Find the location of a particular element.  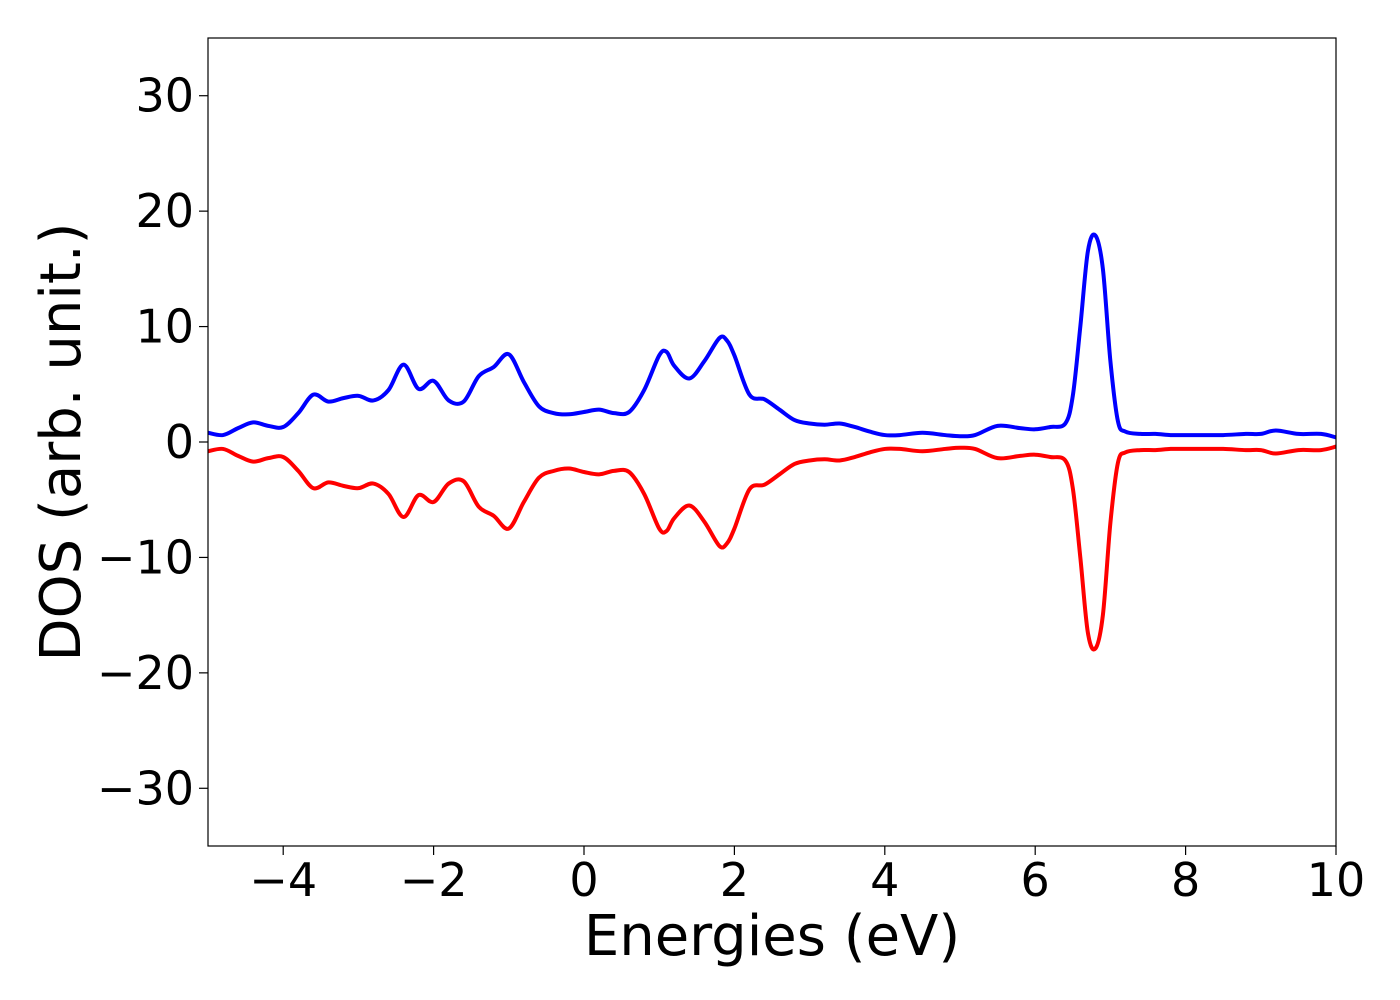

y-tick-label: 10 is located at coordinates (164, 327).